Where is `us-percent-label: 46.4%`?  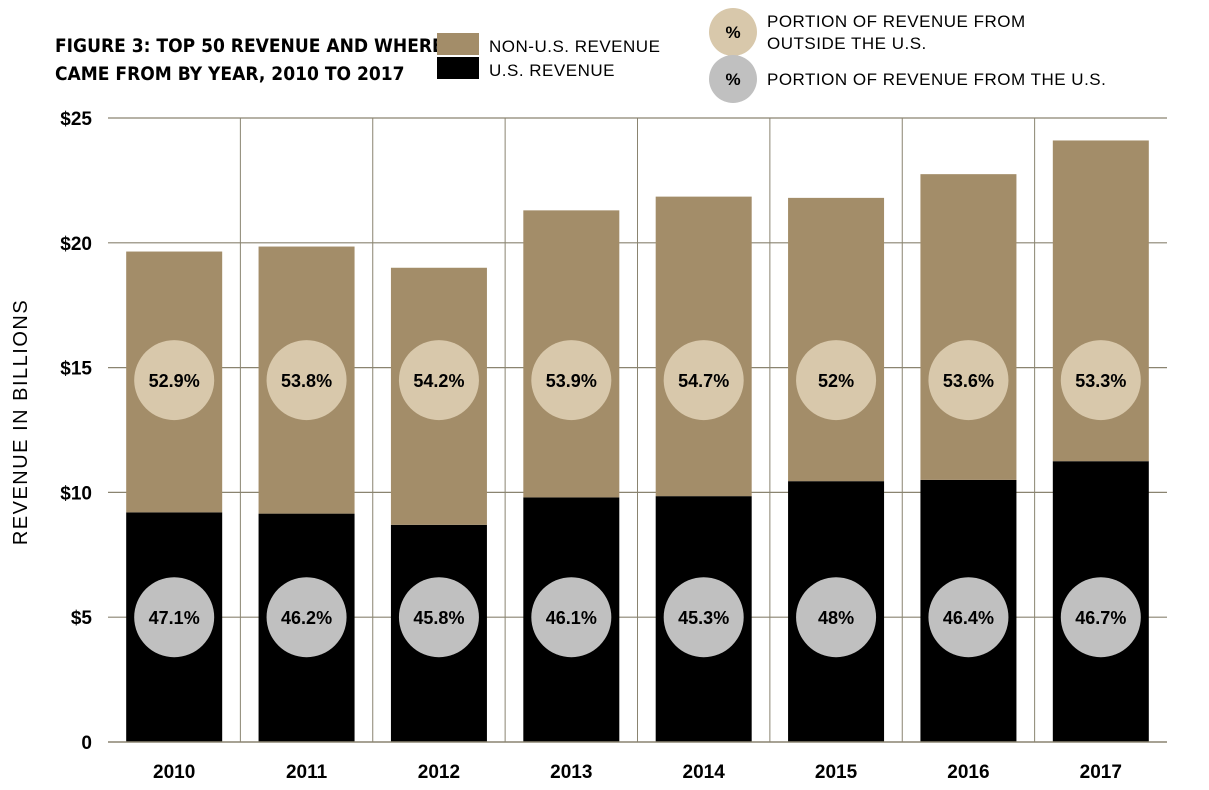 us-percent-label: 46.4% is located at coordinates (968, 618).